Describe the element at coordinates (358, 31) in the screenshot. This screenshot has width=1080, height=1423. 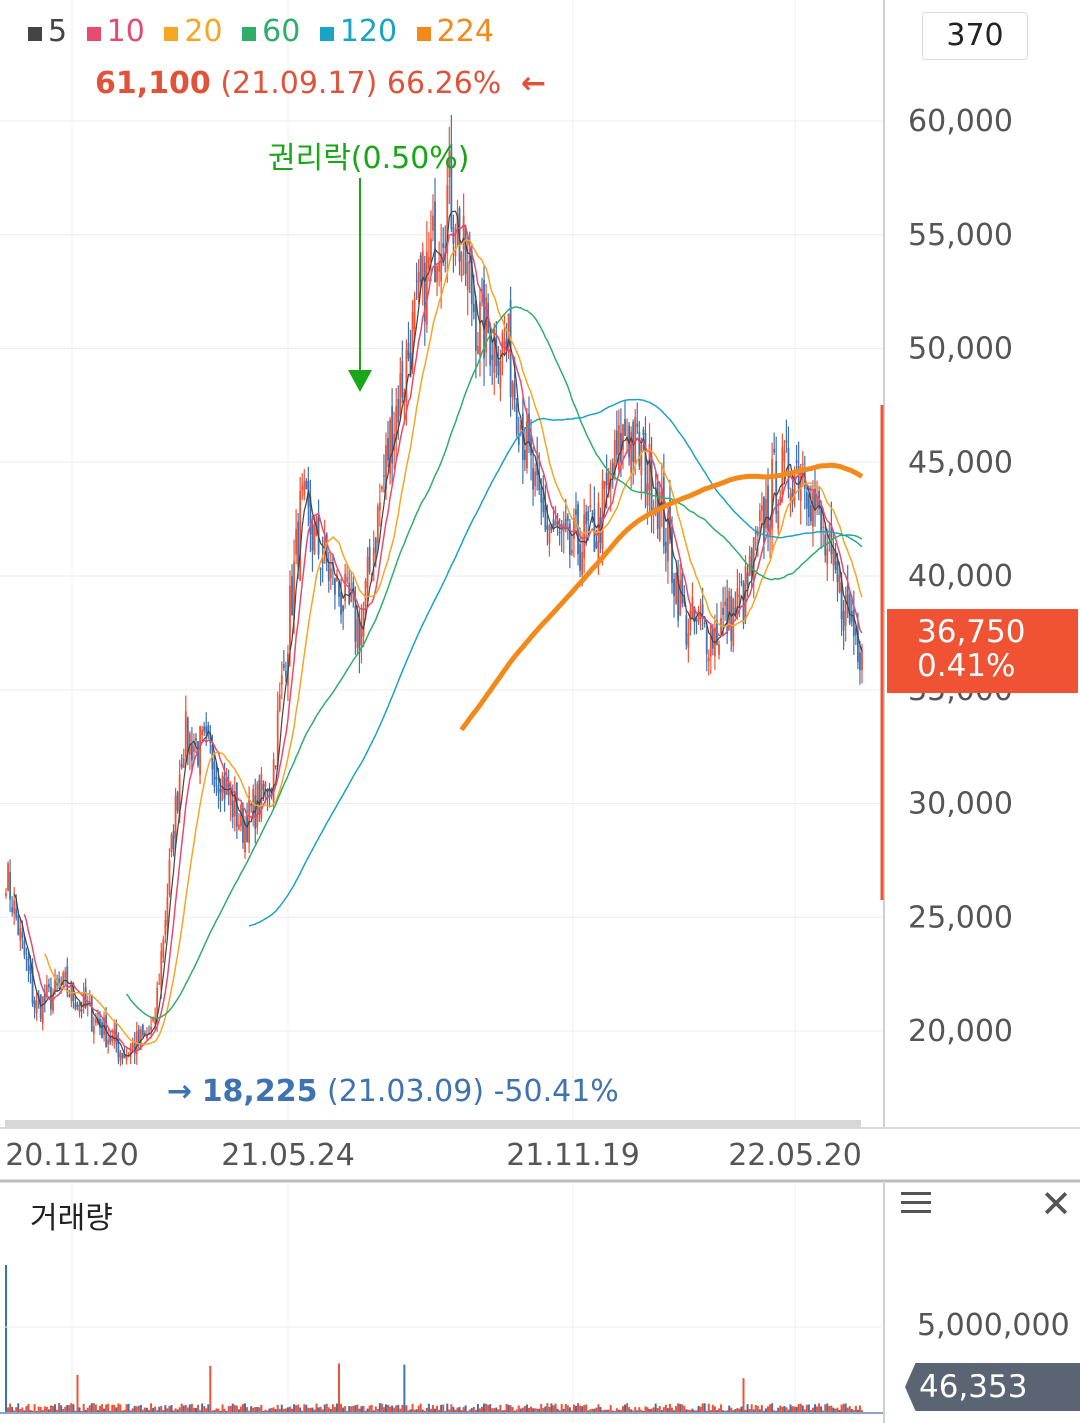
I see `legend-item-ma120: 120` at that location.